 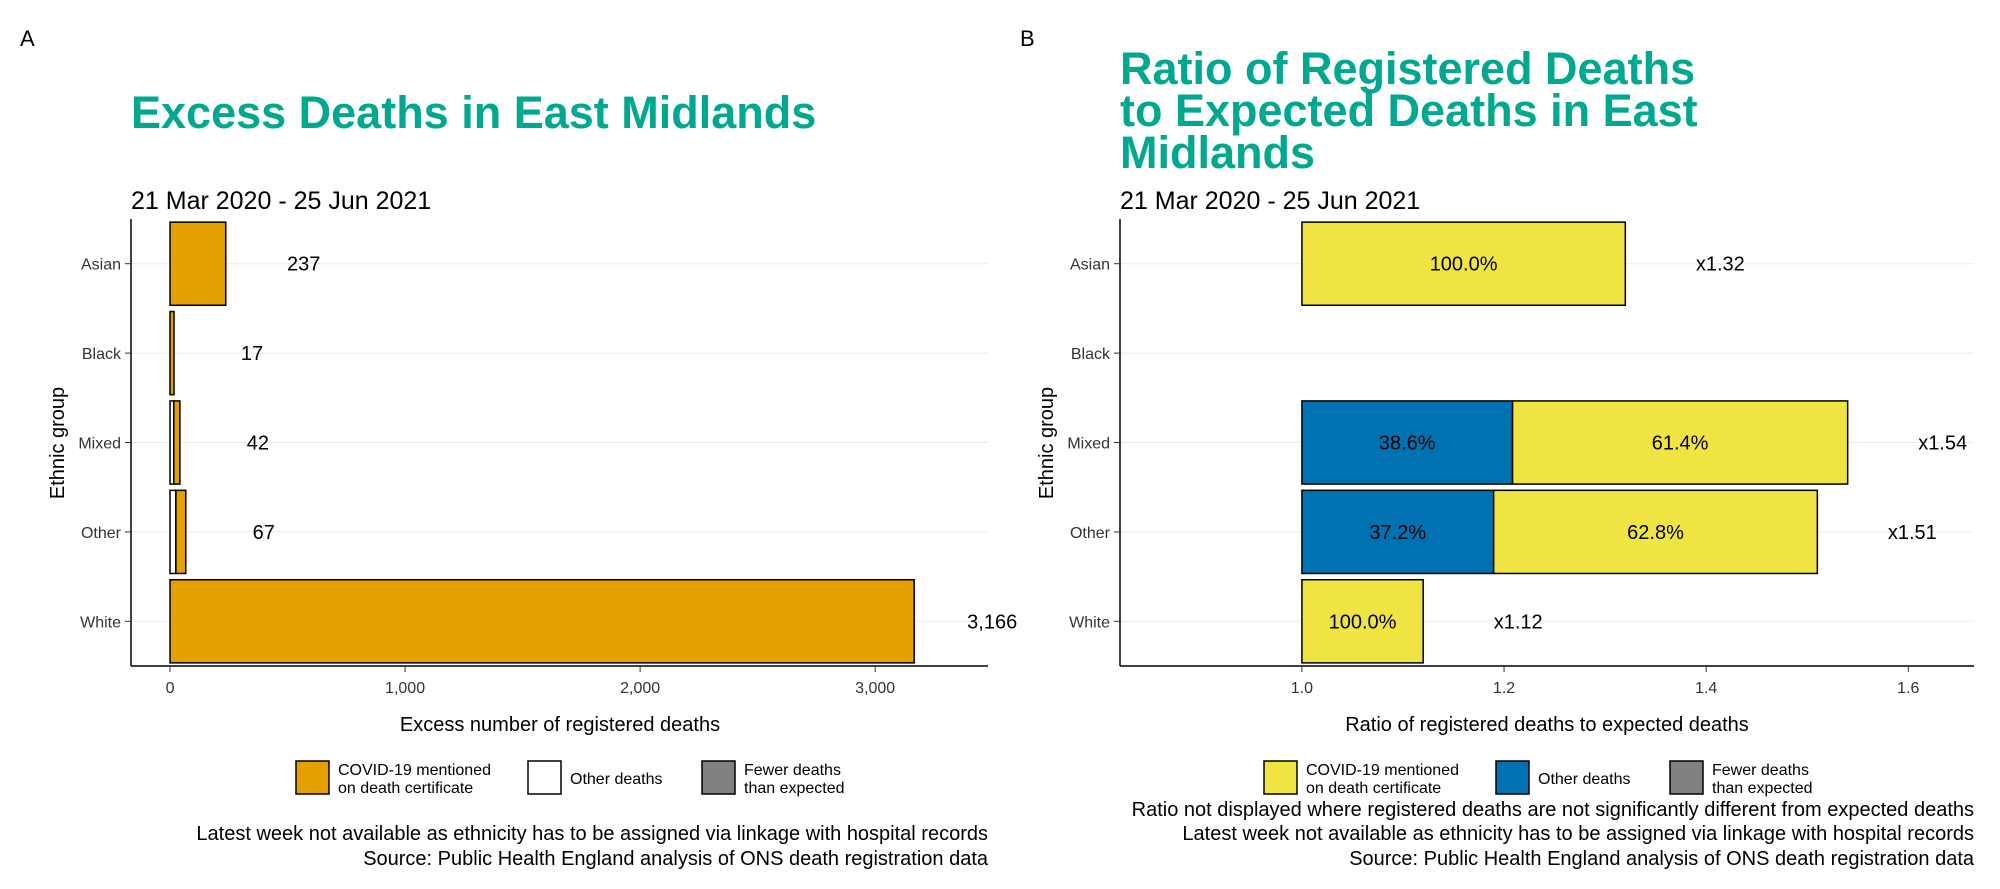 What do you see at coordinates (258, 444) in the screenshot?
I see `panel-a-data-label: 42` at bounding box center [258, 444].